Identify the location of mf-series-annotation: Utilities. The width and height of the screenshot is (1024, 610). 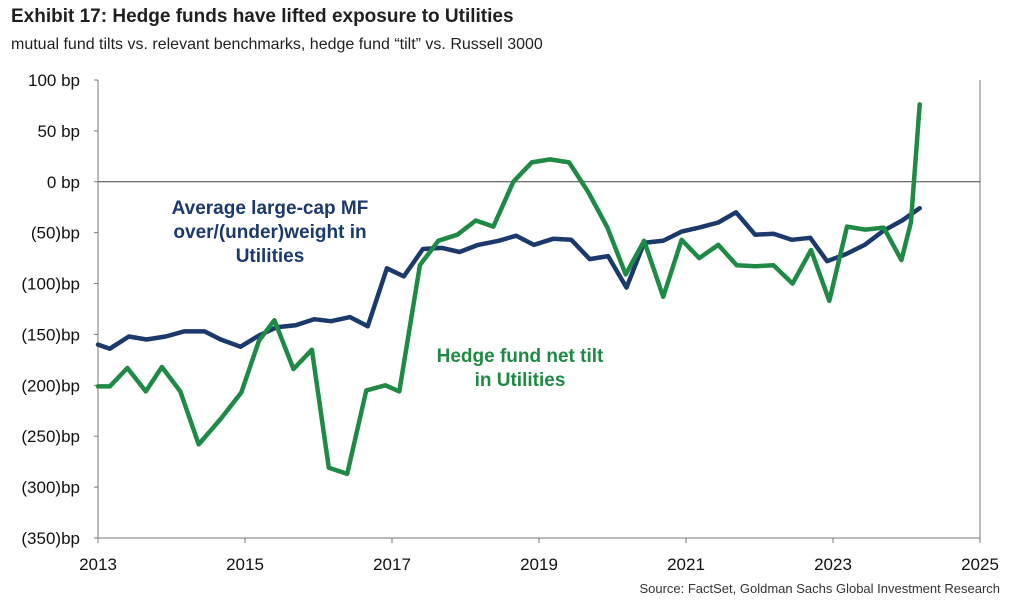
(270, 256).